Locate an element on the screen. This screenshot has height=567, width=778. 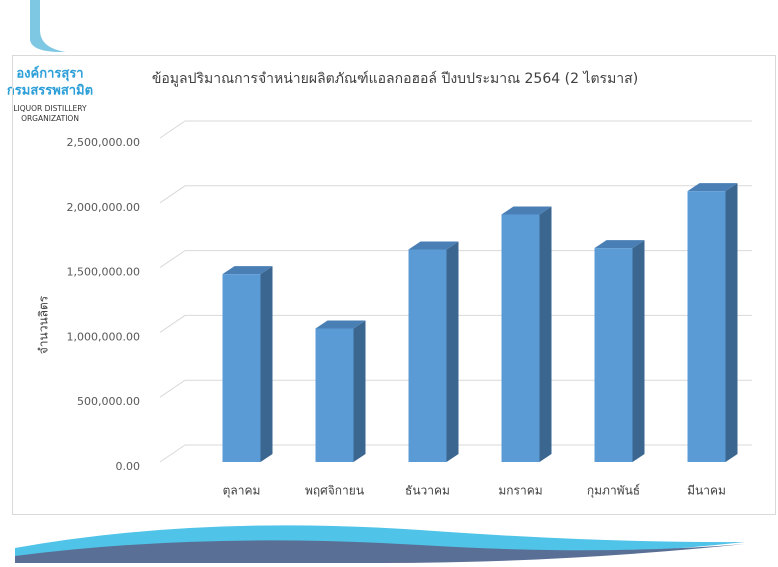
logo-text: Organization is located at coordinates (50, 118).